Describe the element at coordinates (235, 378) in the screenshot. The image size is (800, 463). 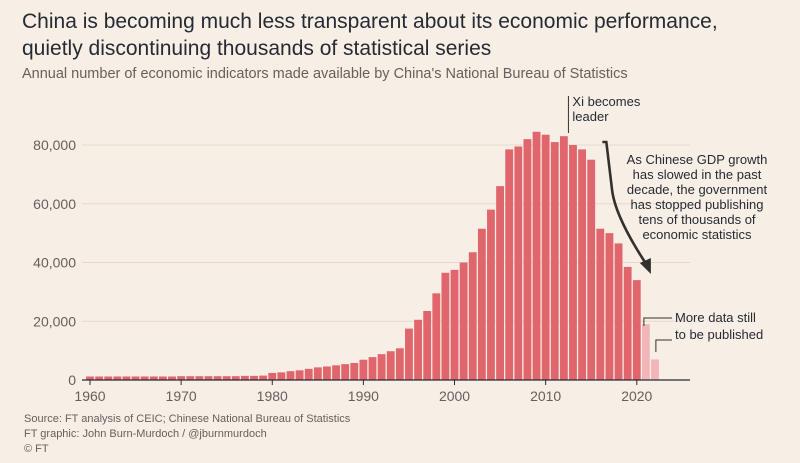
I see `bar-1976` at that location.